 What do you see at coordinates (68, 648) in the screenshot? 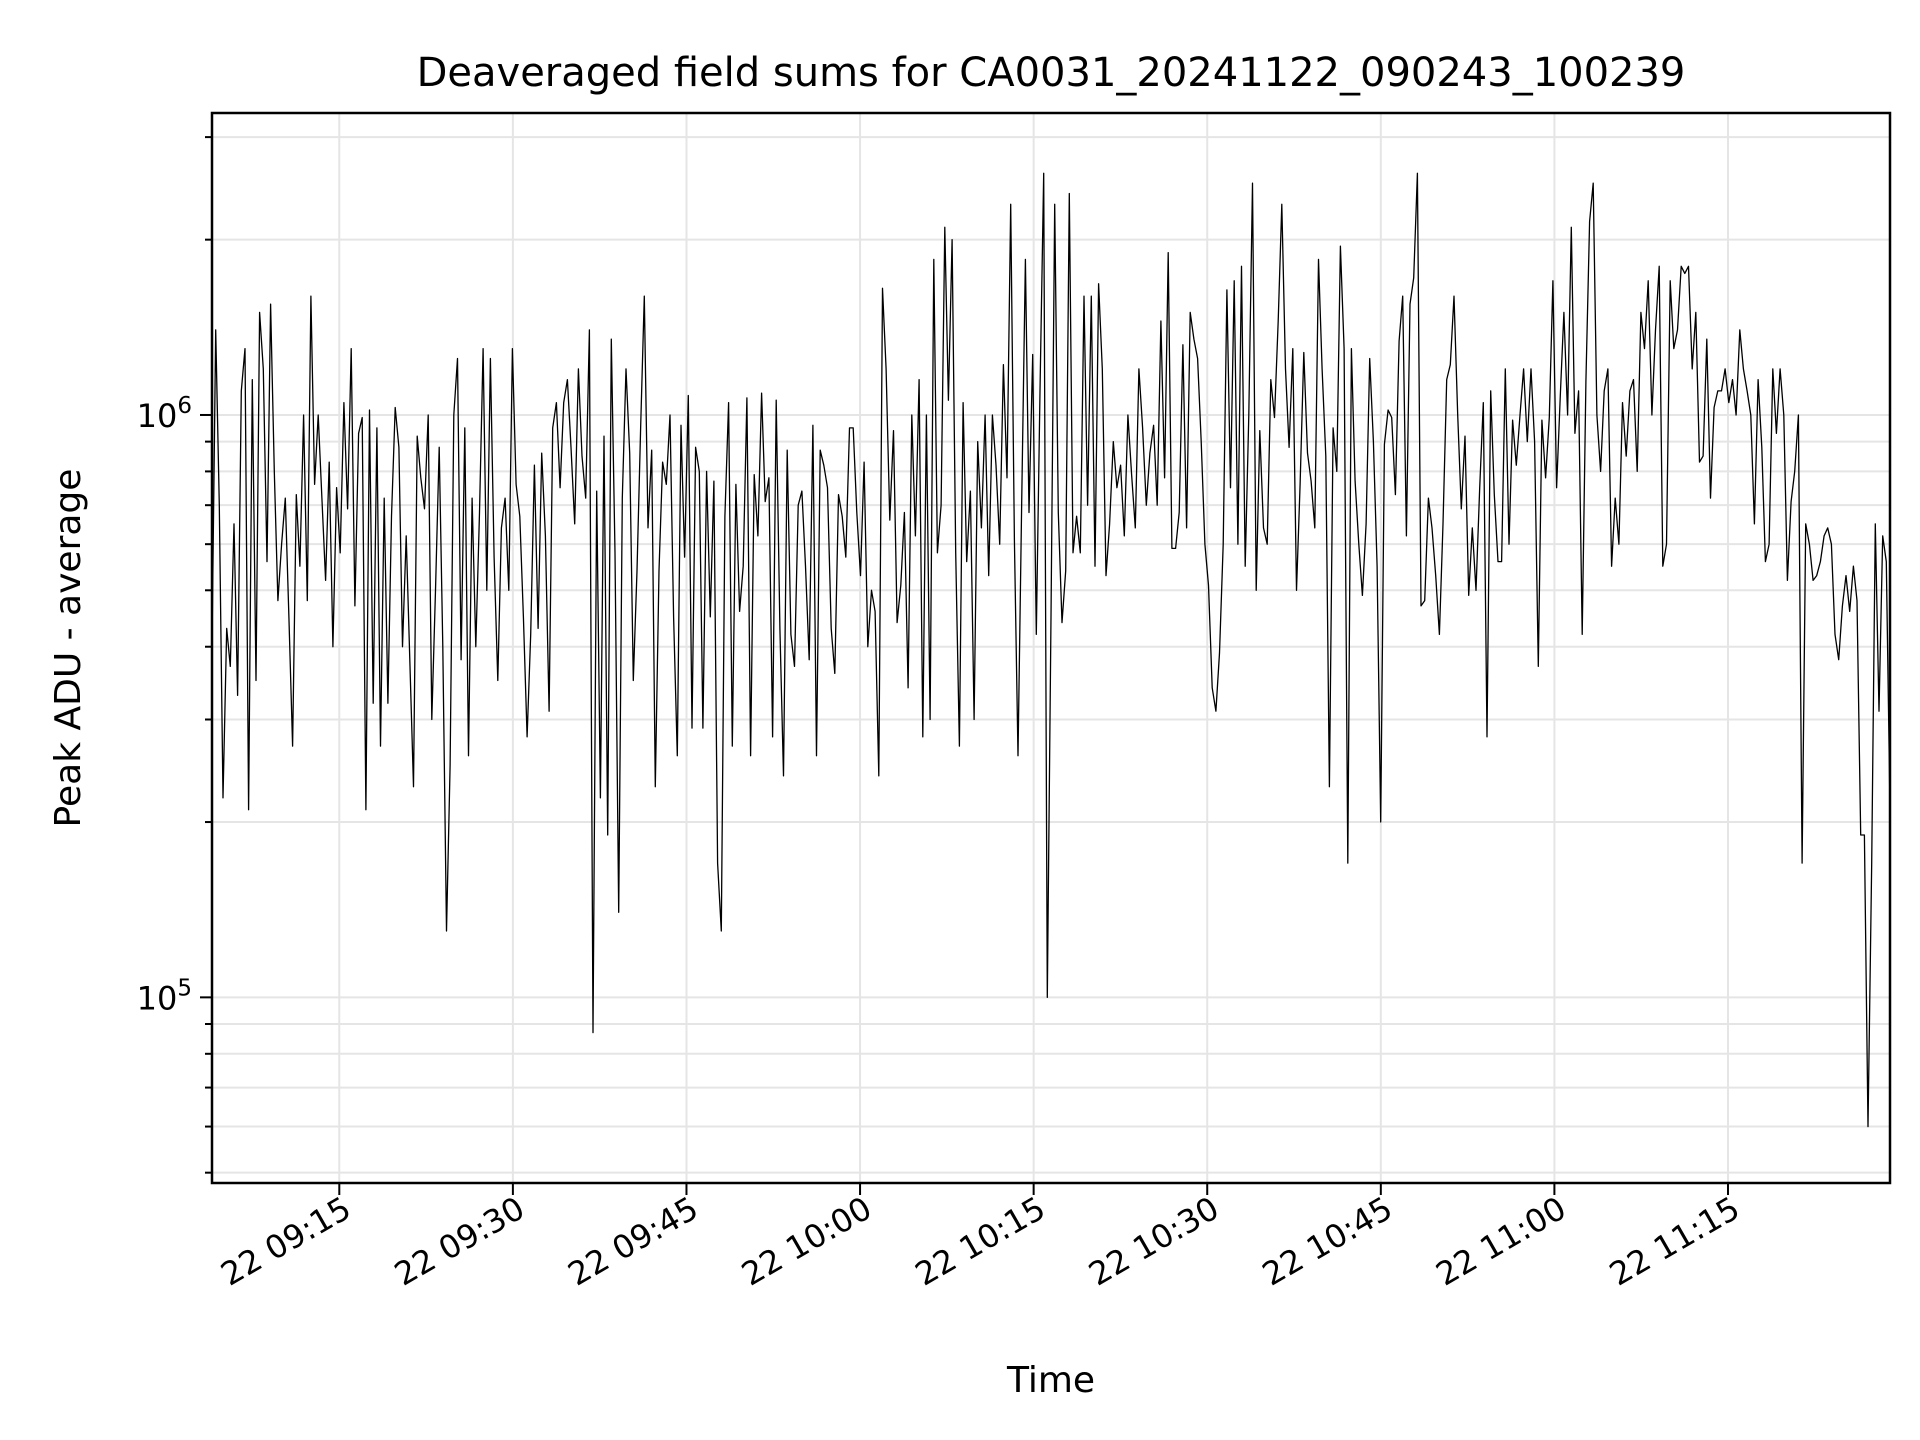
I see `y-axis-label: Peak ADU - average` at bounding box center [68, 648].